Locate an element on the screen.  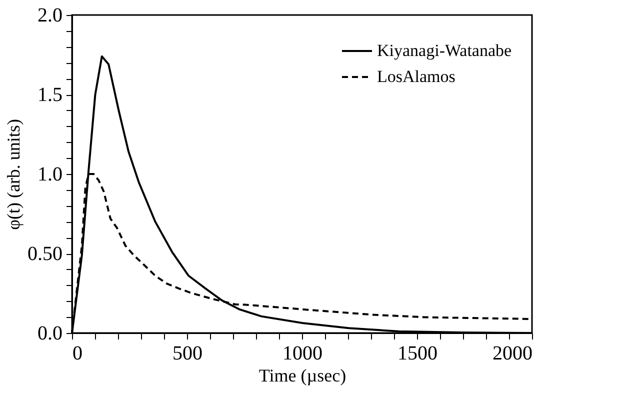
x-tick-label: 2000 is located at coordinates (512, 353).